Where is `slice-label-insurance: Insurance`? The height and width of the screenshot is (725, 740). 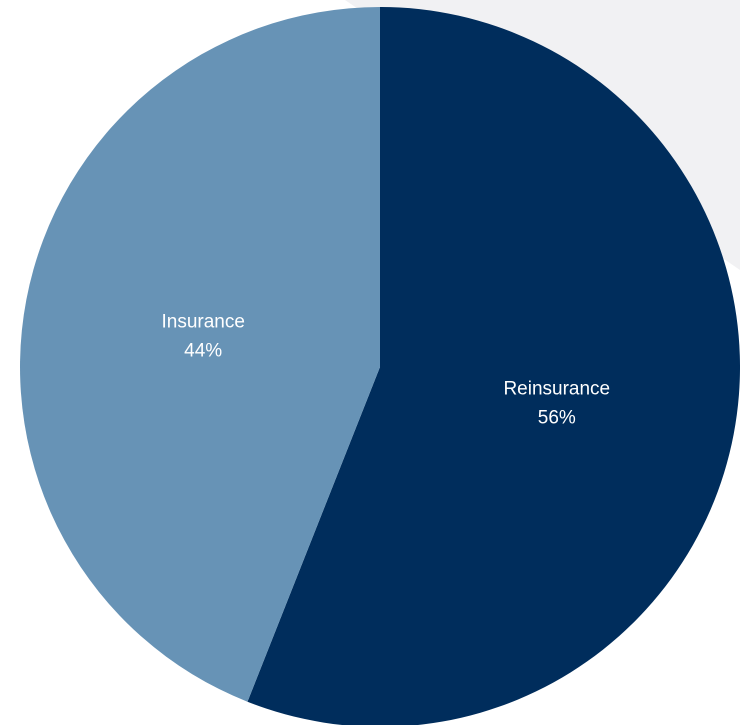
slice-label-insurance: Insurance is located at coordinates (202, 321).